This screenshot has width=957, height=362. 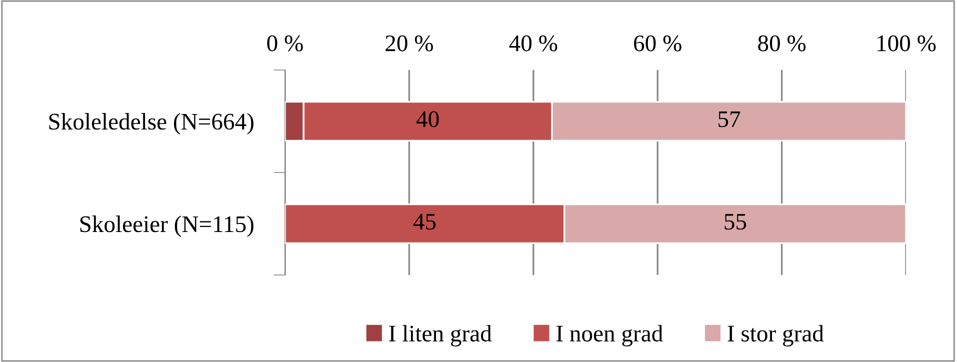 What do you see at coordinates (427, 119) in the screenshot?
I see `data-label: 40` at bounding box center [427, 119].